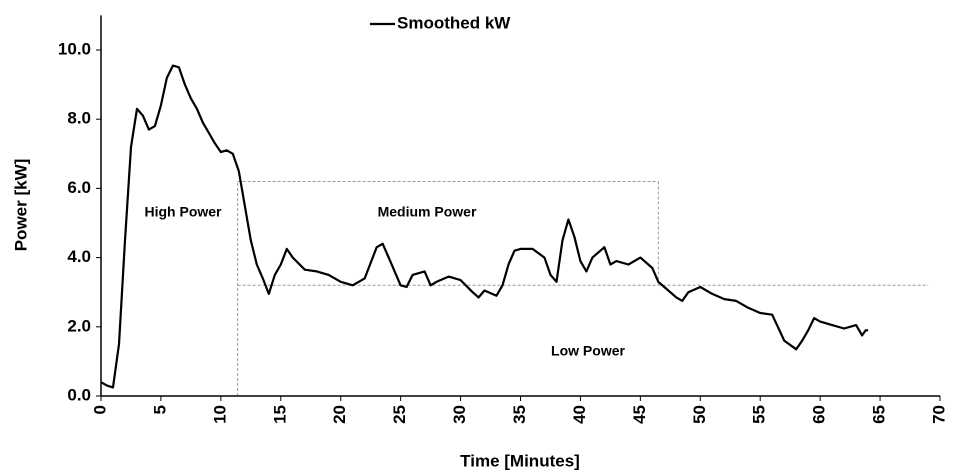 The image size is (957, 473). Describe the element at coordinates (454, 22) in the screenshot. I see `legend-label: Smoothed kW` at that location.